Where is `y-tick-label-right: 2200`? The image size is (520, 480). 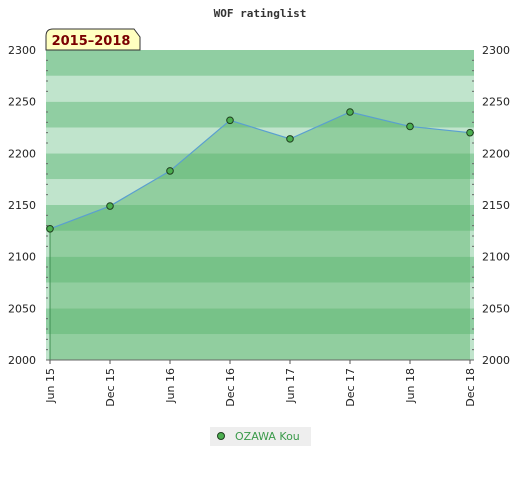 y-tick-label-right: 2200 is located at coordinates (496, 153).